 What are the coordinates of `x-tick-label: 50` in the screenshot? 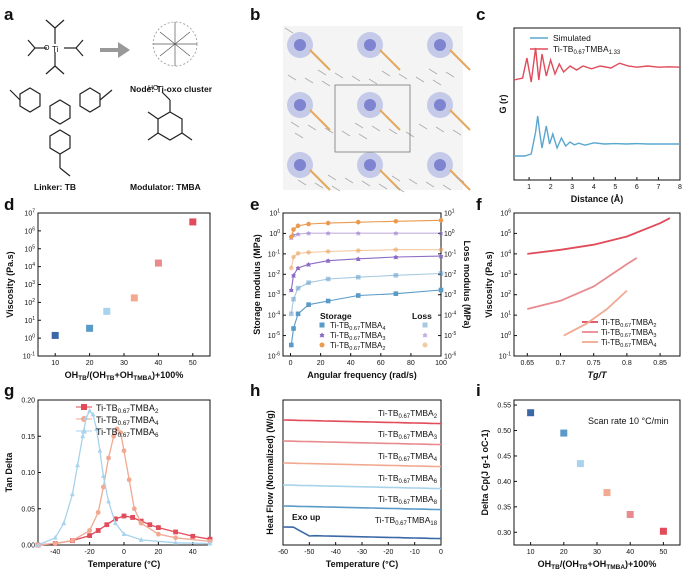 It's located at (193, 363).